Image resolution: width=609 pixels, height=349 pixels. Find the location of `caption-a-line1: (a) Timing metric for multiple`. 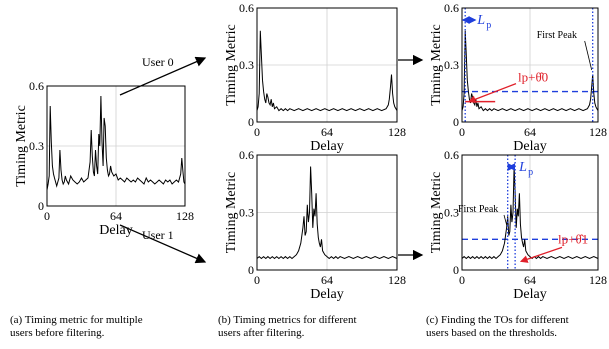

caption-a-line1: (a) Timing metric for multiple is located at coordinates (76, 320).